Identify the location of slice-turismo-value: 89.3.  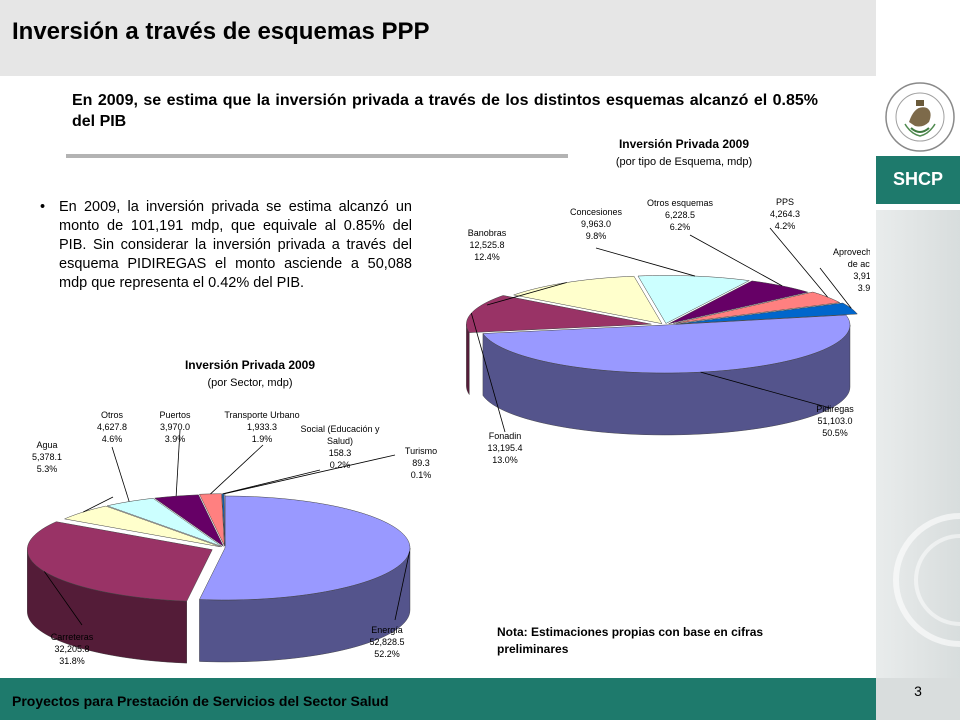
(421, 463).